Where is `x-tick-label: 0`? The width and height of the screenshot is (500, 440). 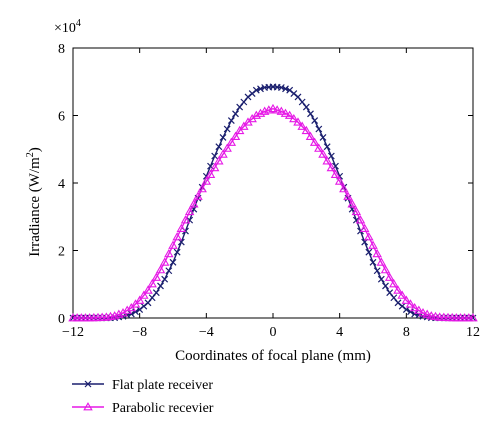 x-tick-label: 0 is located at coordinates (273, 332).